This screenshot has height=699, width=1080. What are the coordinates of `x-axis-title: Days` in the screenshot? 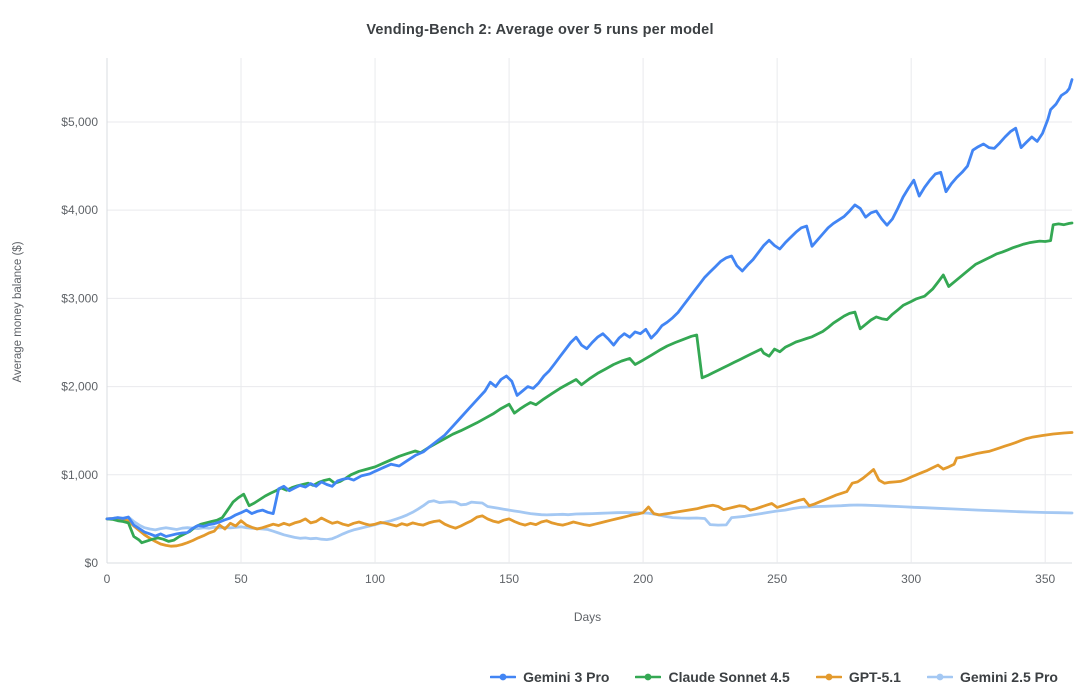 It's located at (587, 617).